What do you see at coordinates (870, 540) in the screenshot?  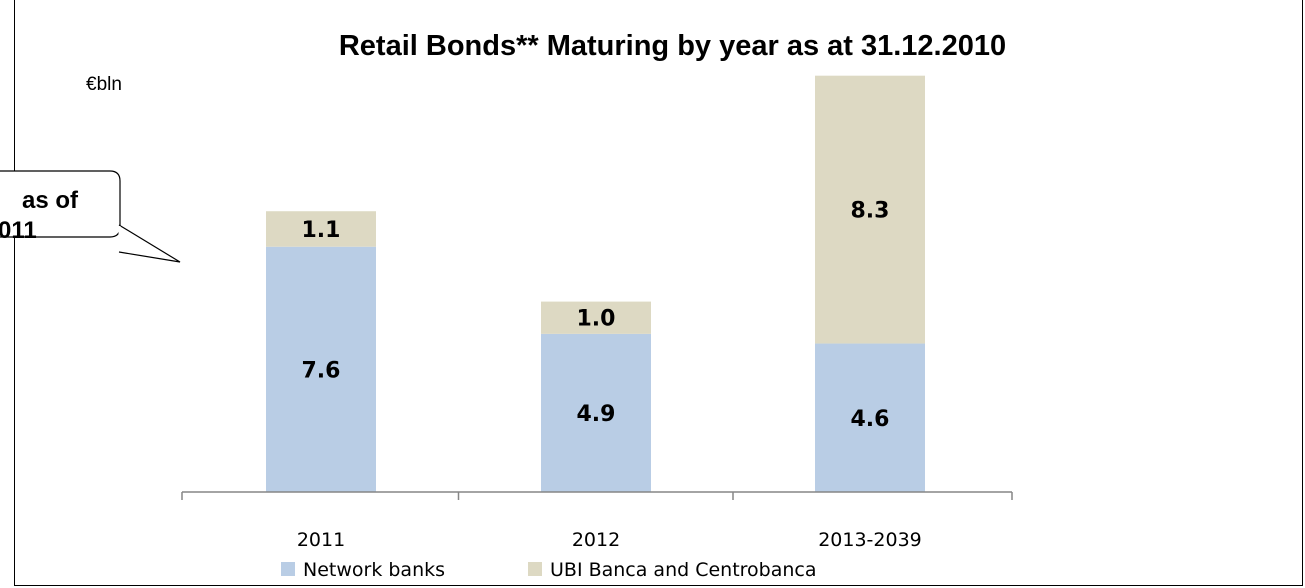 I see `x-tick-label-2013-2039: 2013-2039` at bounding box center [870, 540].